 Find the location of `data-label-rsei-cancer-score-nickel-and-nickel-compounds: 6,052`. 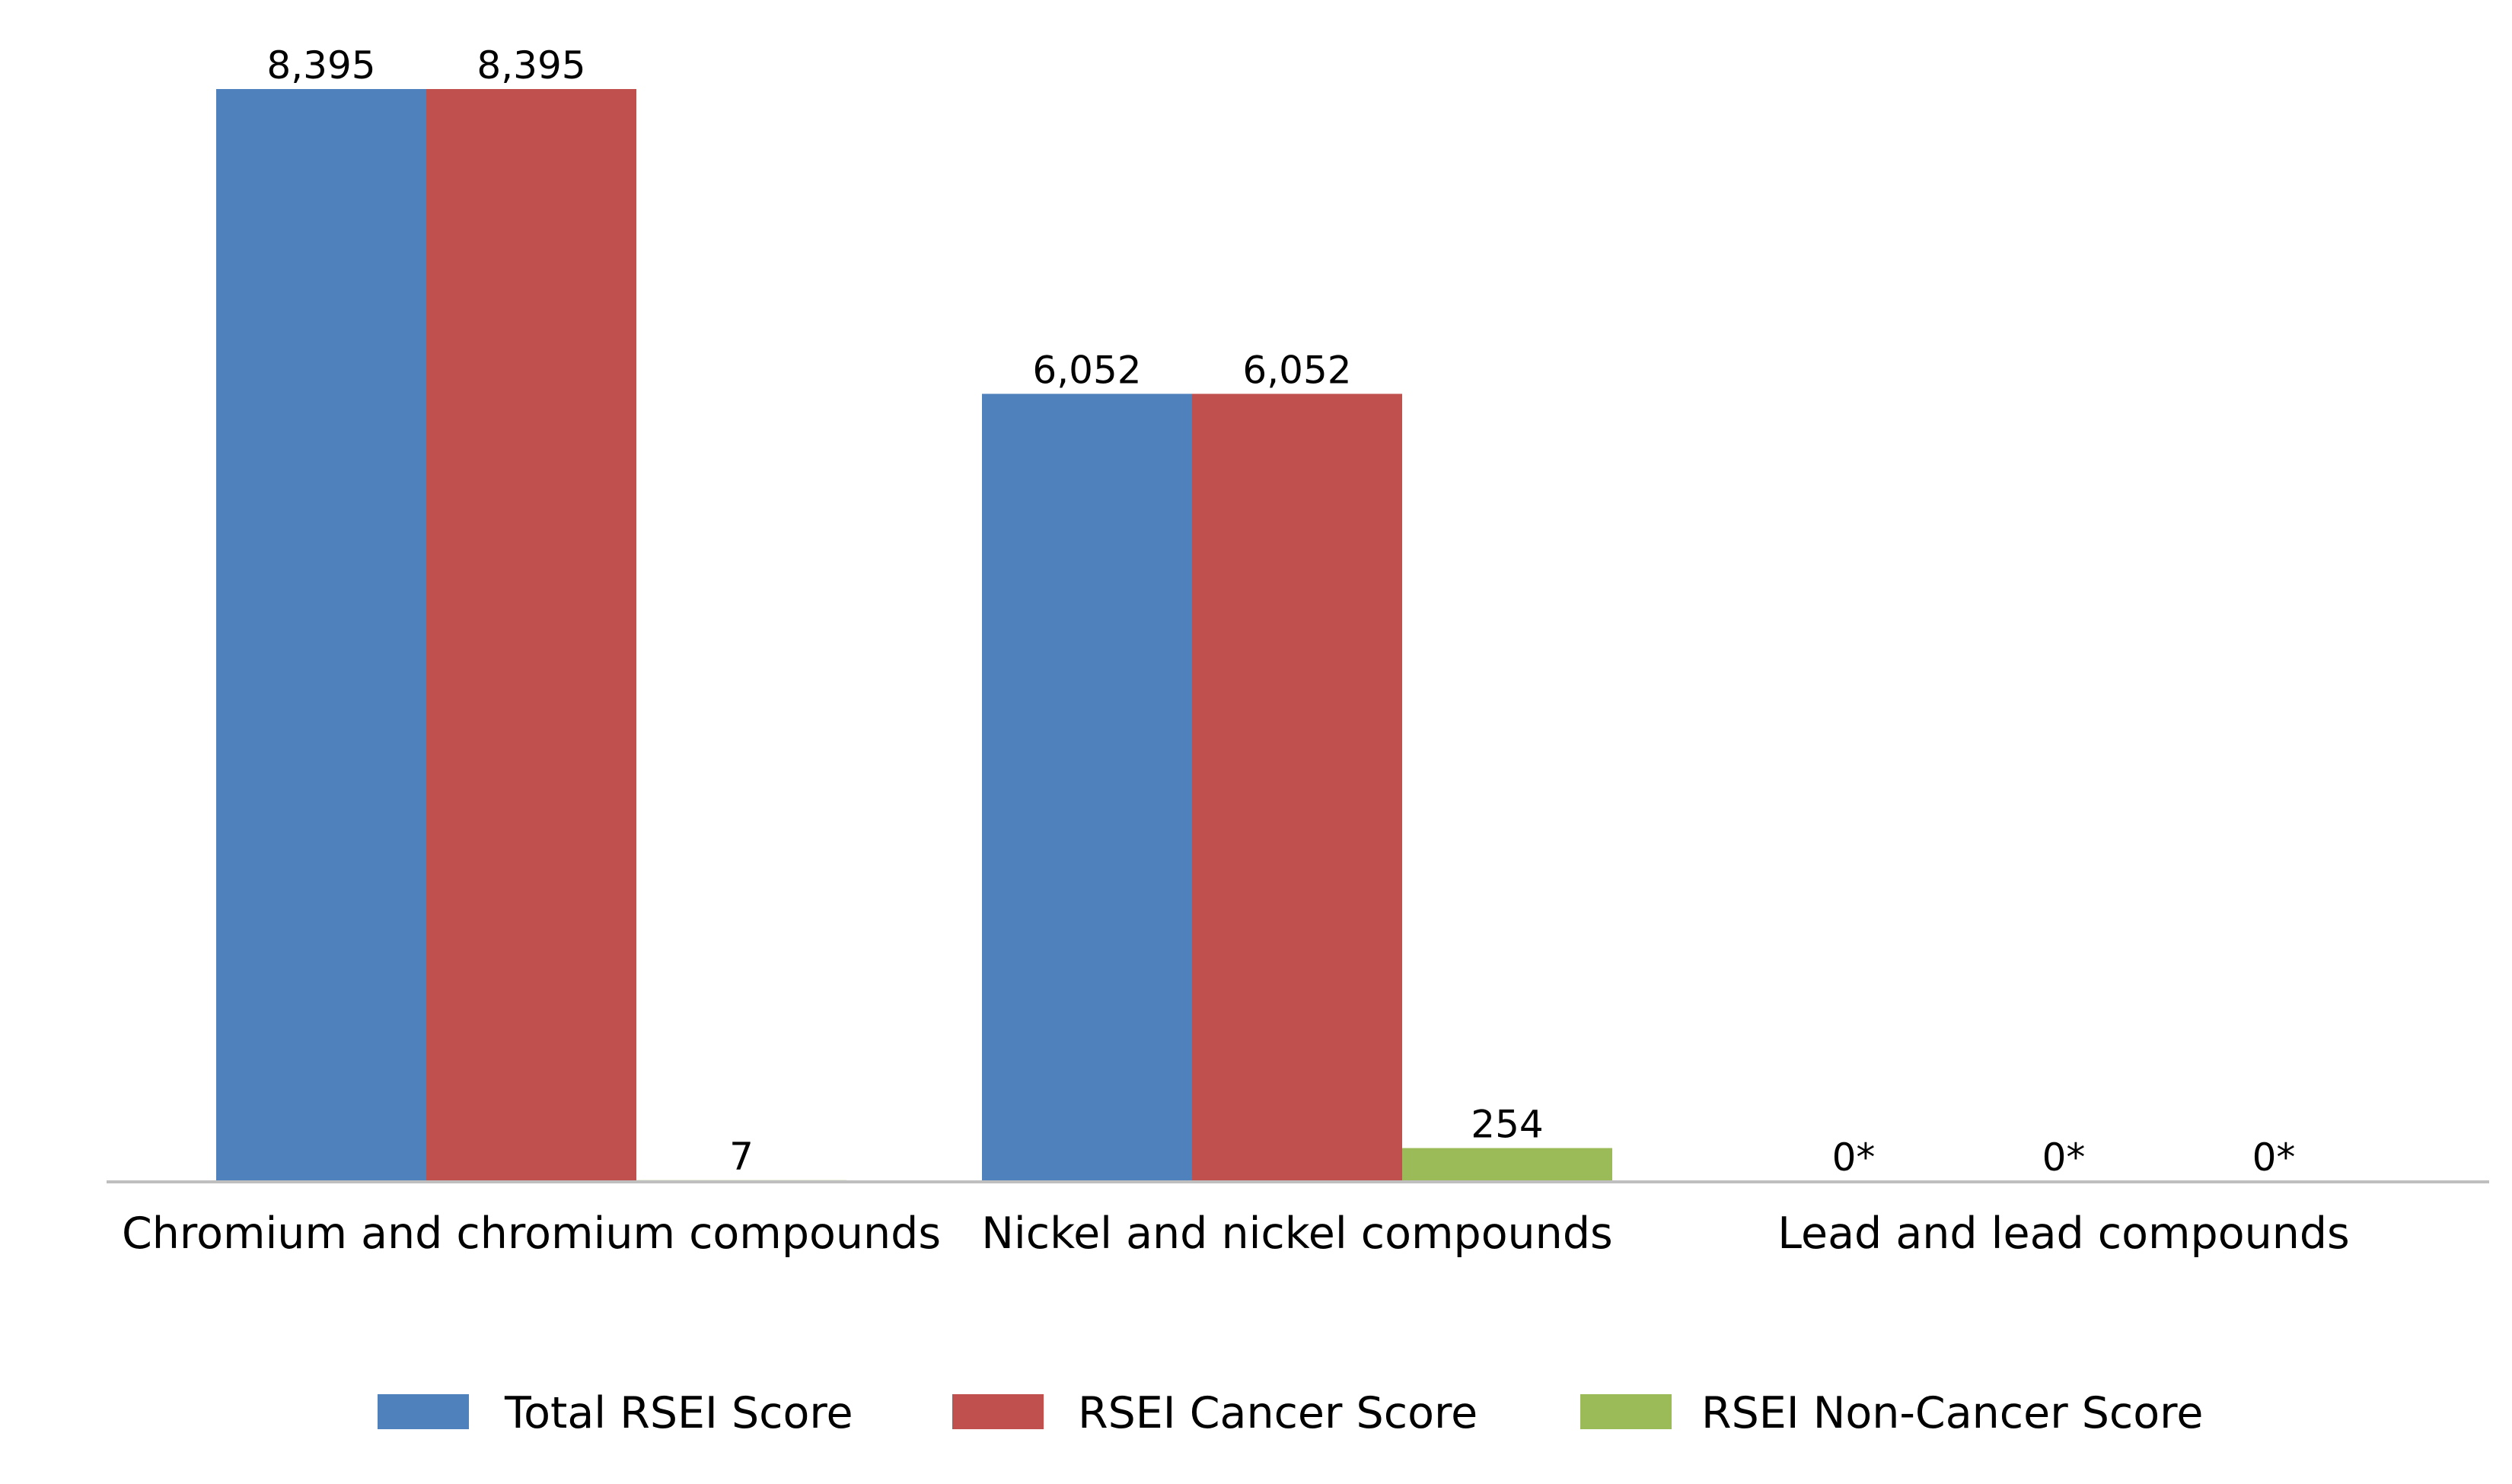

data-label-rsei-cancer-score-nickel-and-nickel-compounds: 6,052 is located at coordinates (1296, 371).